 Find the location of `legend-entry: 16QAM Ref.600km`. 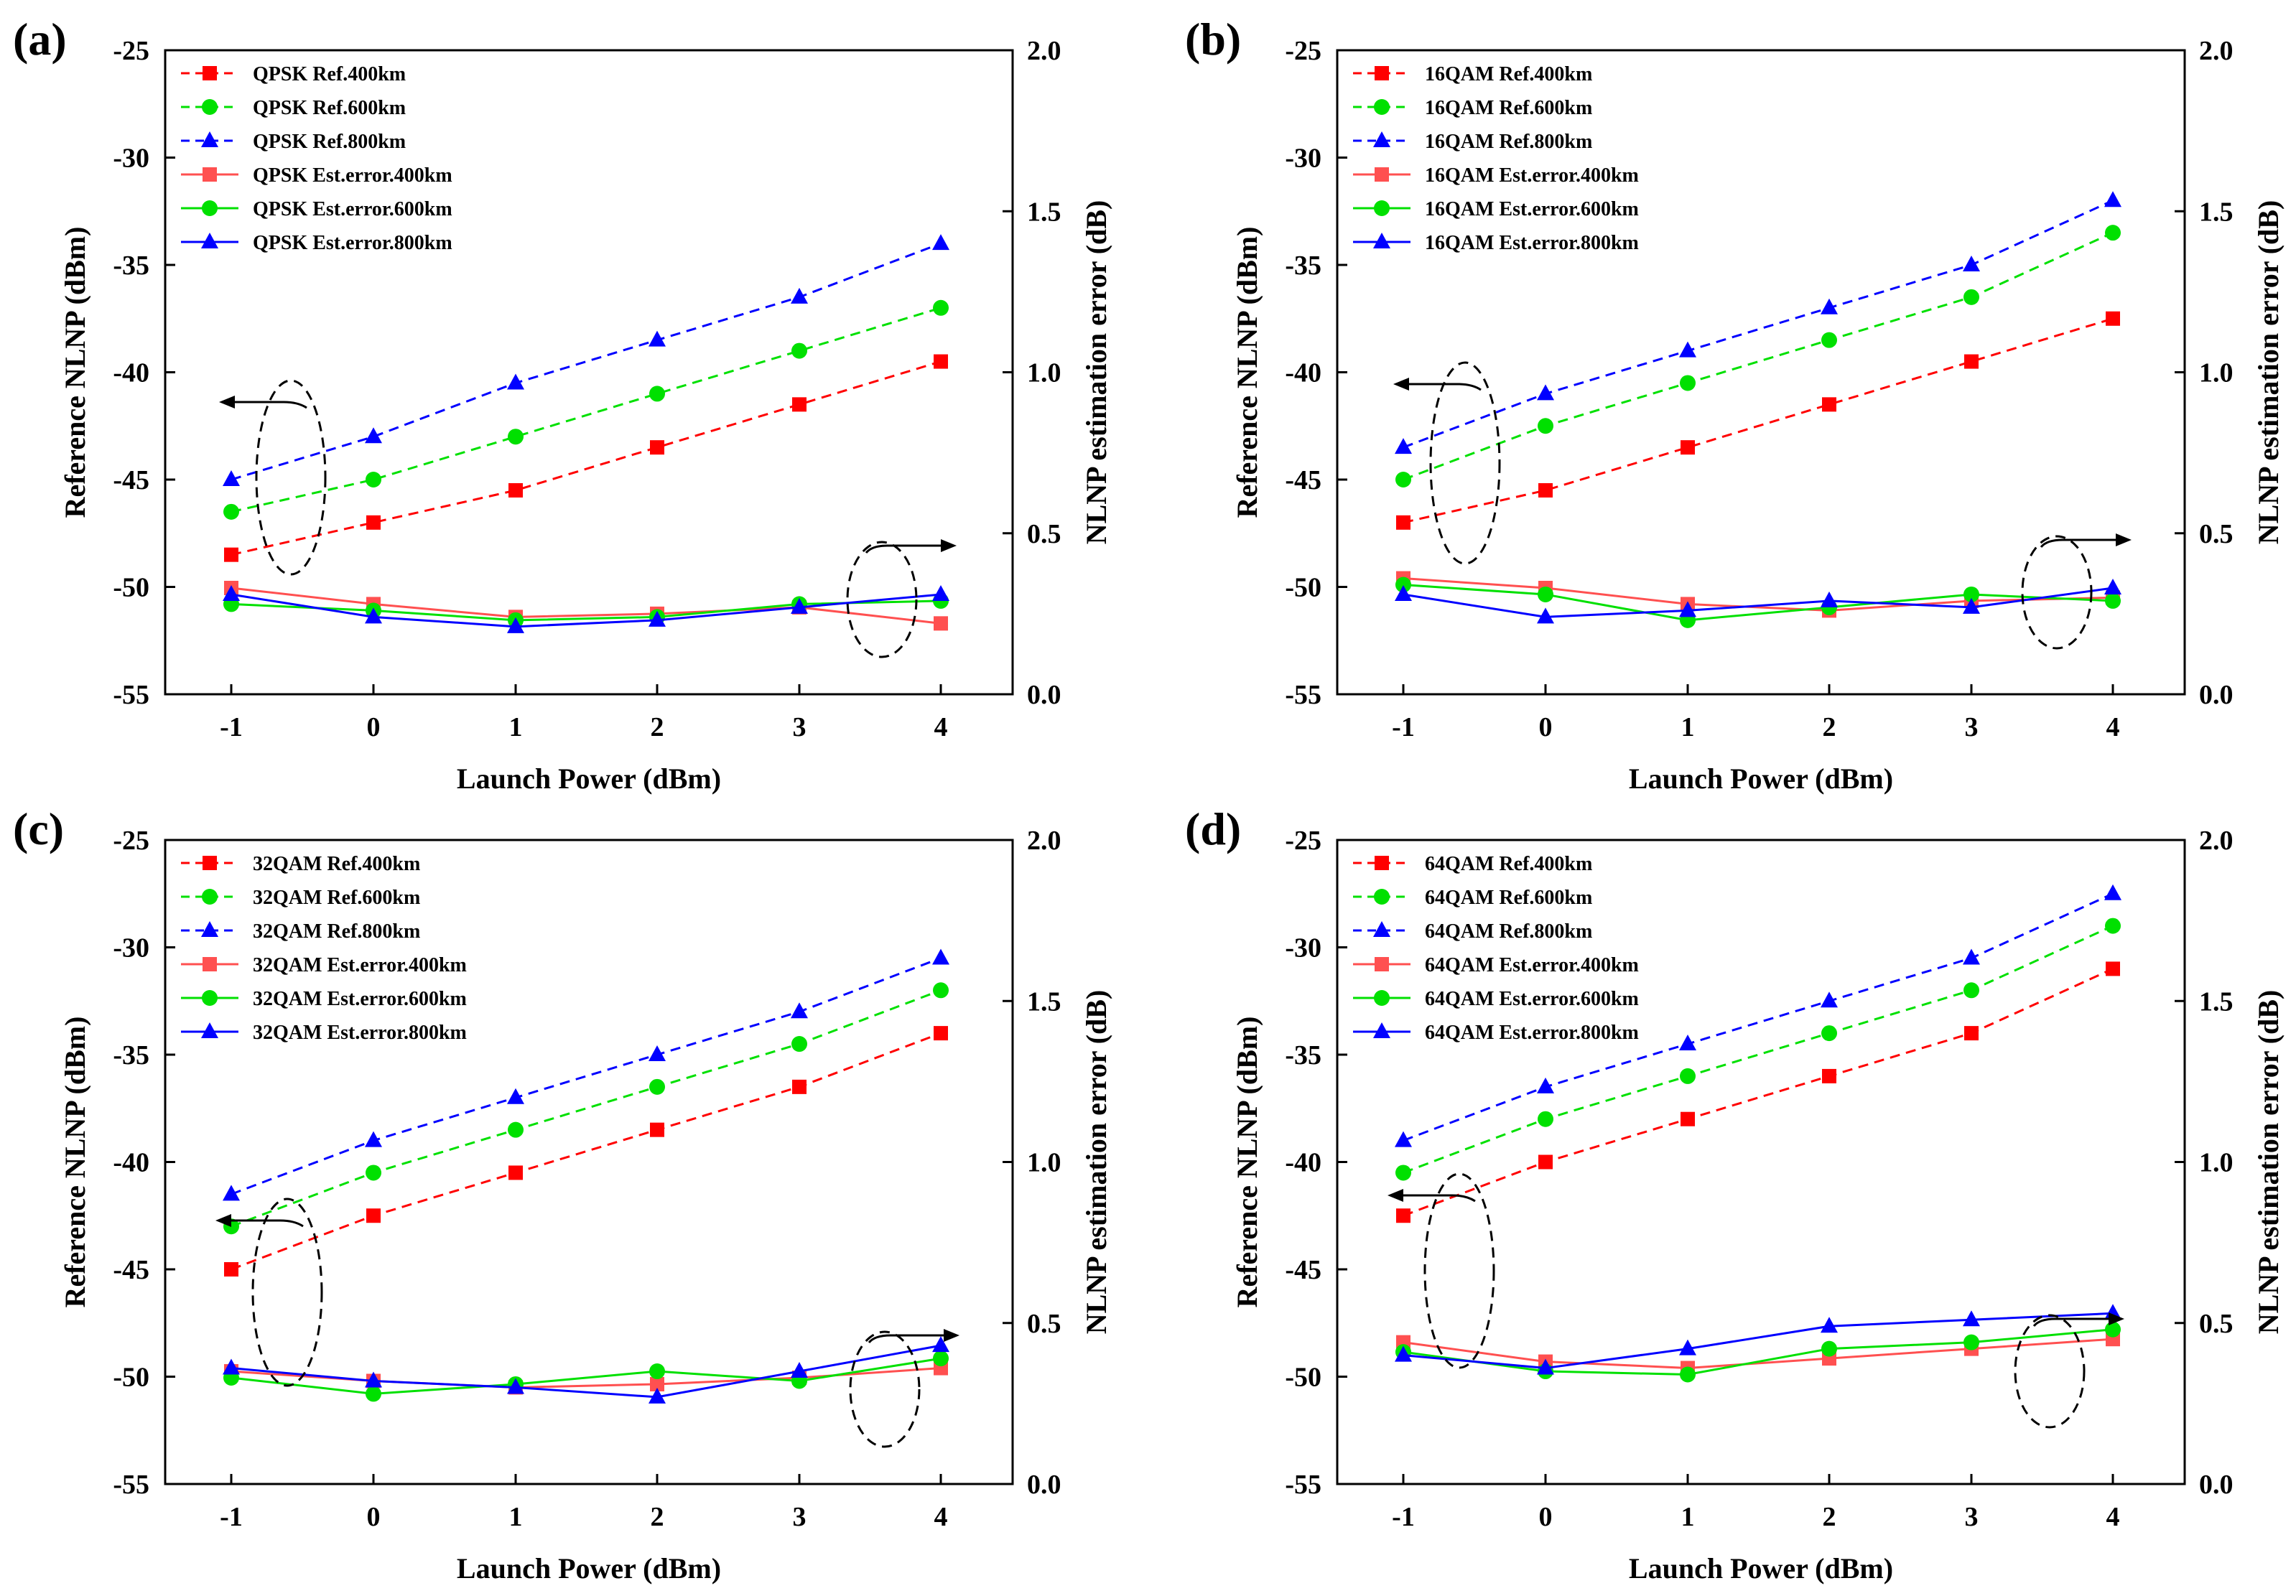

legend-entry: 16QAM Ref.600km is located at coordinates (1472, 108).